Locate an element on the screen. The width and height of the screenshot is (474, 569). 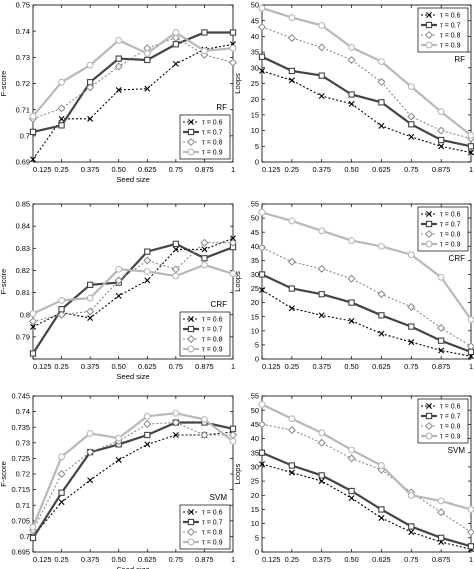
y-tick-label: 5 is located at coordinates (257, 146).